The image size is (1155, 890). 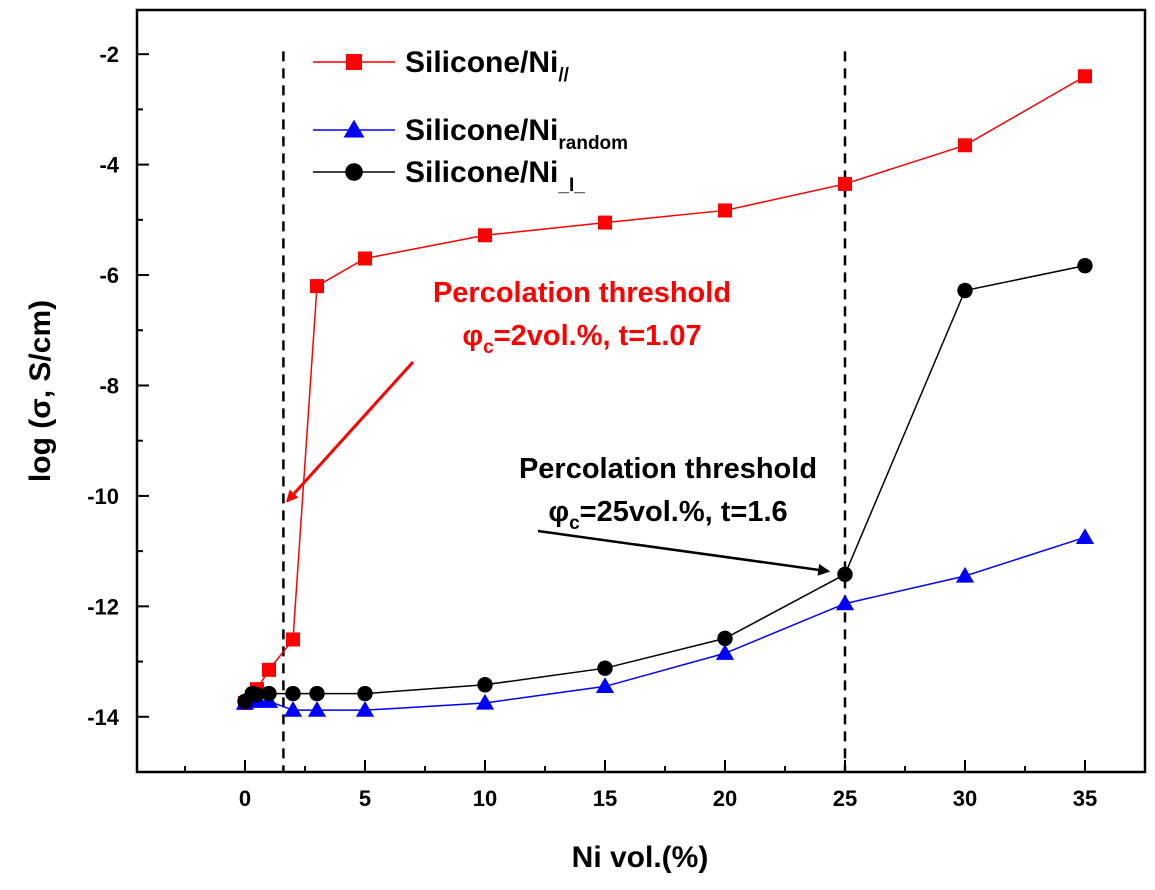 What do you see at coordinates (103, 496) in the screenshot?
I see `y-tick-label: -10` at bounding box center [103, 496].